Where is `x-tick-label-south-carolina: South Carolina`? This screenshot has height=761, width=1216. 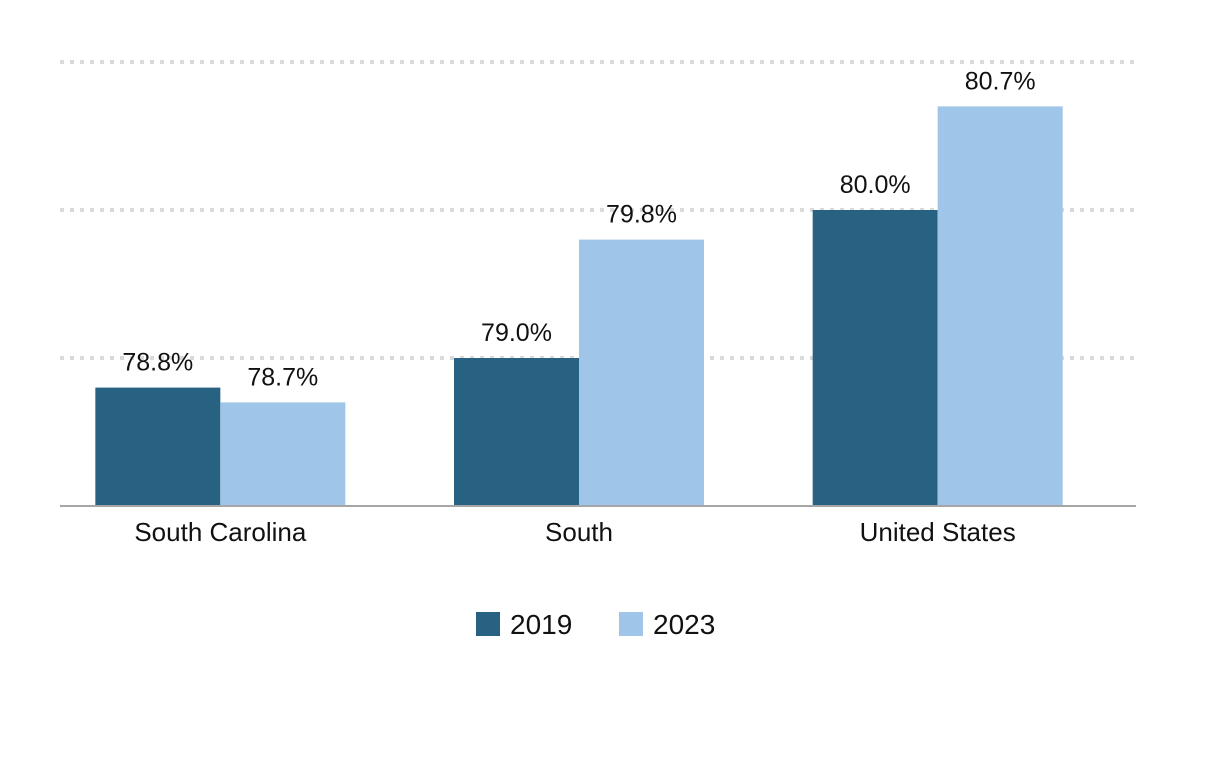
x-tick-label-south-carolina: South Carolina is located at coordinates (220, 532).